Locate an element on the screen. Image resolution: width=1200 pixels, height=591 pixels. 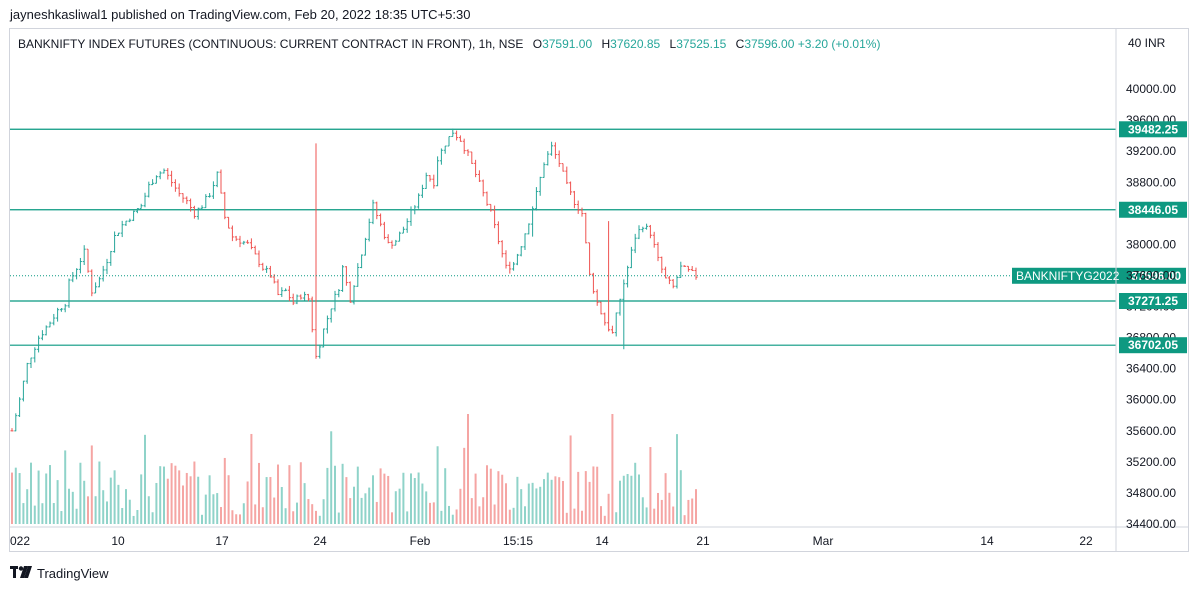
x-tick-label: 21 is located at coordinates (703, 541).